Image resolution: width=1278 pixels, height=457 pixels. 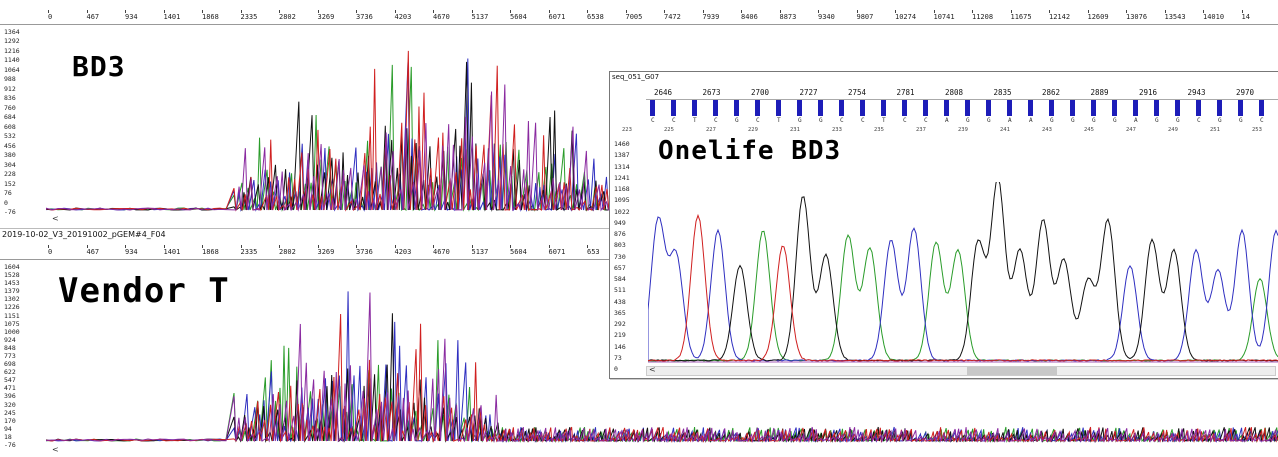 What do you see at coordinates (1245, 15) in the screenshot?
I see `ruler-tick-label: 14` at bounding box center [1245, 15].